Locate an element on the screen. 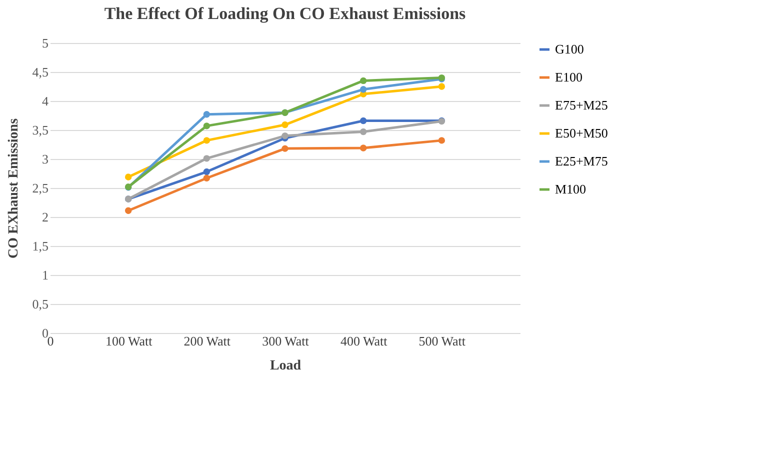 The image size is (769, 457). legend-label: E25+M75 is located at coordinates (581, 161).